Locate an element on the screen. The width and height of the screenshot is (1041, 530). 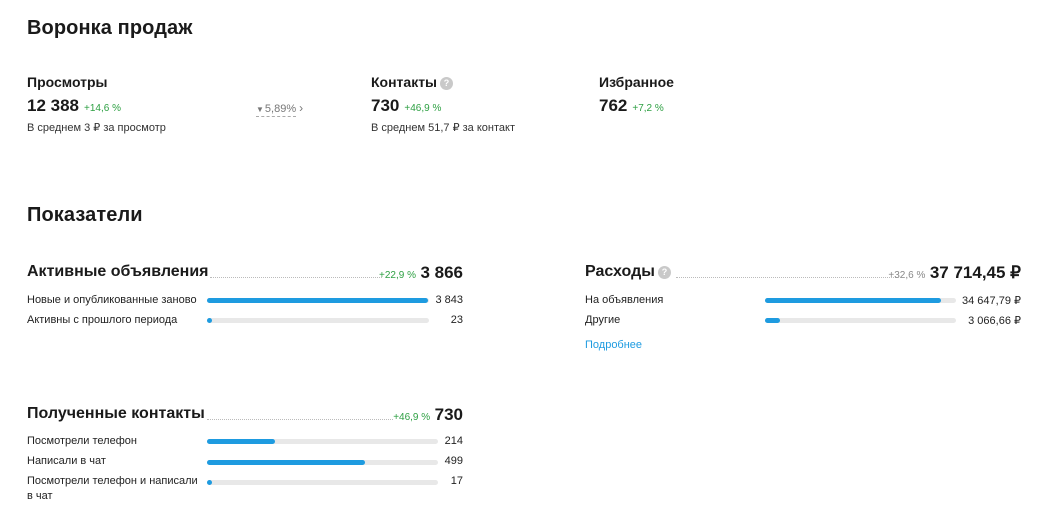
favorites-value: 762 is located at coordinates (613, 105).